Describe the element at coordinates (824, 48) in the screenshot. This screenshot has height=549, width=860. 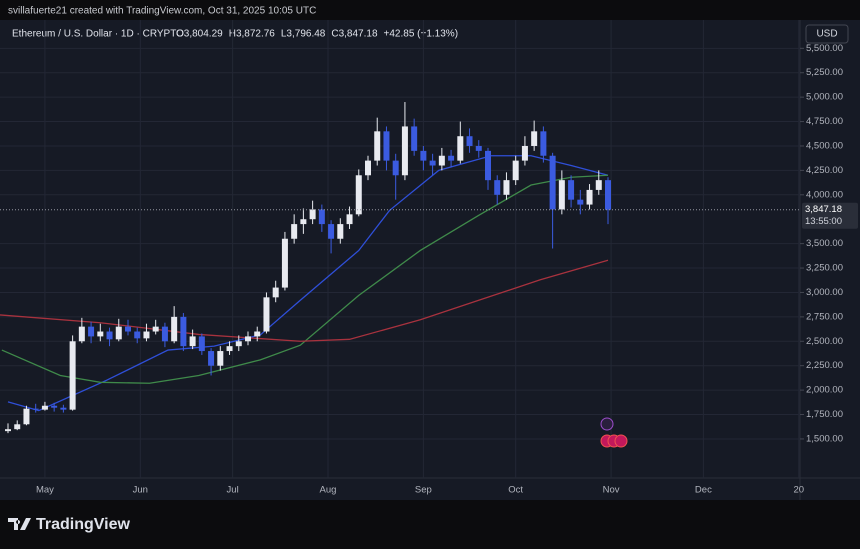
I see `y-tick-label: 5,500.00` at that location.